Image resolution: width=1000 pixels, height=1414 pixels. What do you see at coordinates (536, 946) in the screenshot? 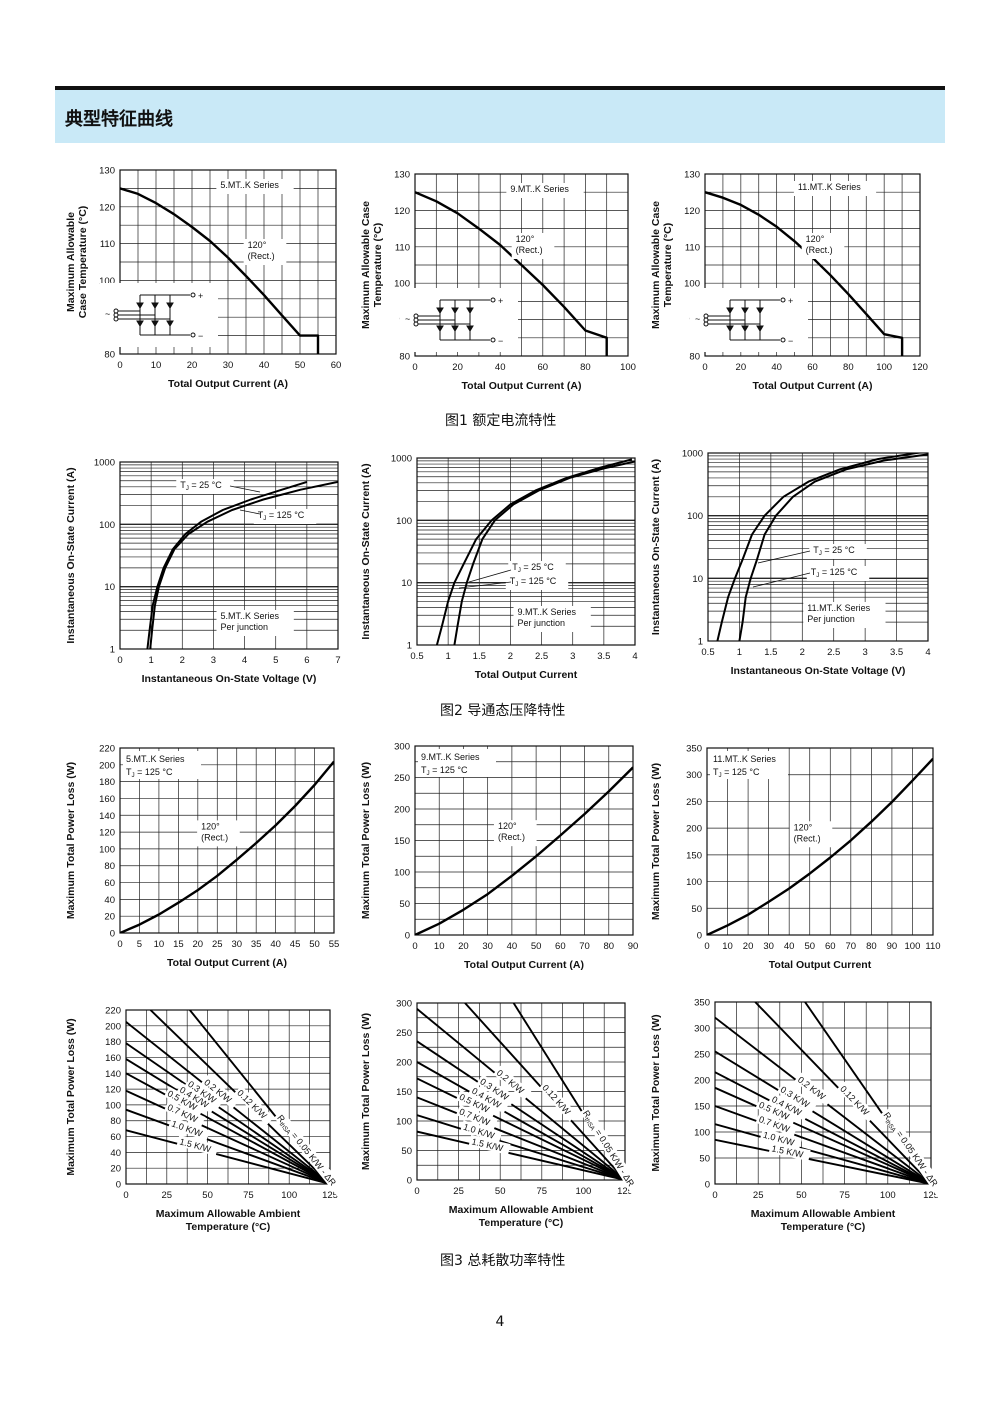
I see `x-tick-label: 50` at bounding box center [536, 946].